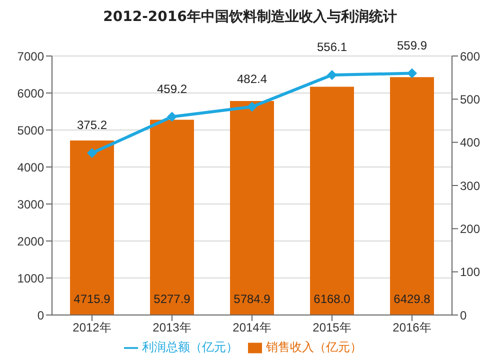 The image size is (500, 362). What do you see at coordinates (412, 327) in the screenshot?
I see `x-tick-label: 2016年` at bounding box center [412, 327].